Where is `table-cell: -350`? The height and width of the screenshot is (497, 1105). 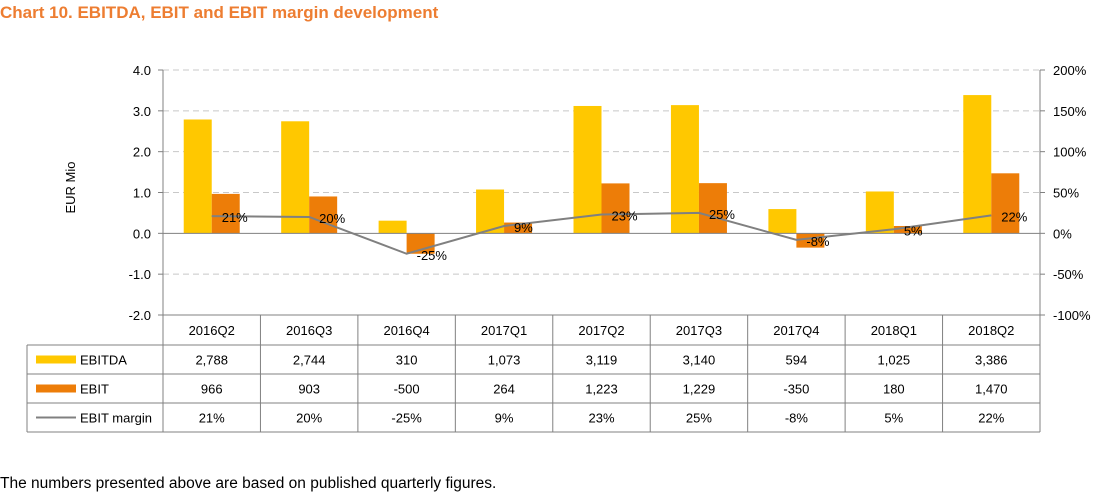 table-cell: -350 is located at coordinates (796, 389).